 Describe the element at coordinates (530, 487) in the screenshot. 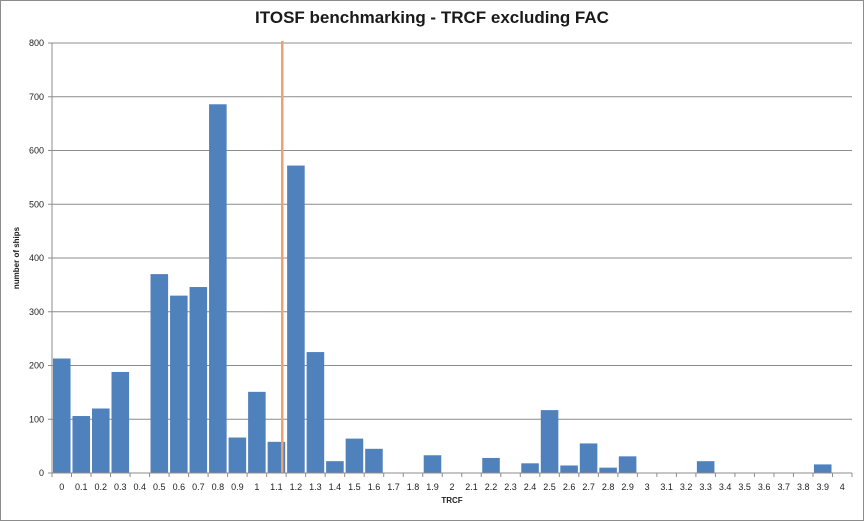

I see `x-tick-label: 2.4` at that location.